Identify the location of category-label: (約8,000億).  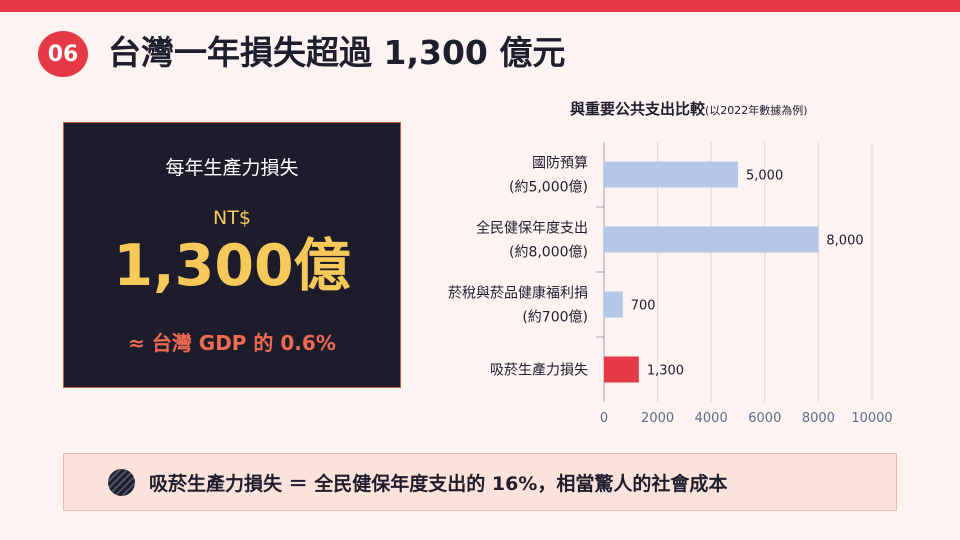
(548, 253).